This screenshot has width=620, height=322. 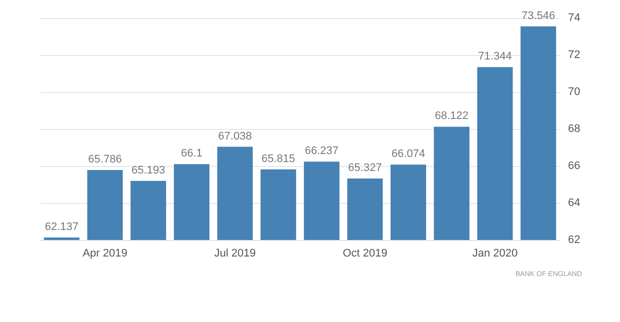 What do you see at coordinates (574, 166) in the screenshot?
I see `y-tick-label: 66` at bounding box center [574, 166].